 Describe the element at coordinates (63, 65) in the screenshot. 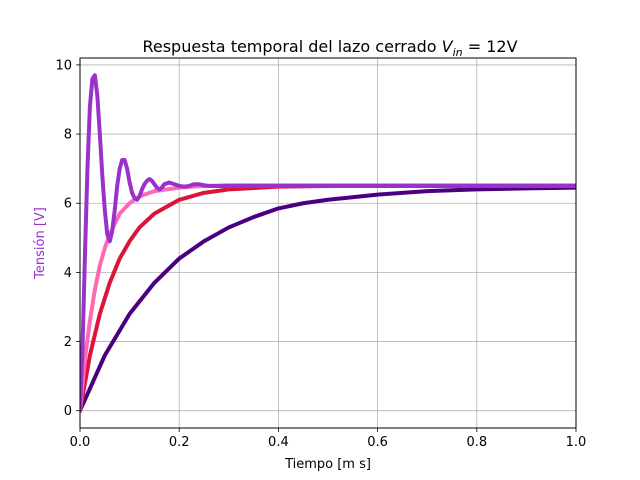

I see `y-tick-label: 10` at that location.